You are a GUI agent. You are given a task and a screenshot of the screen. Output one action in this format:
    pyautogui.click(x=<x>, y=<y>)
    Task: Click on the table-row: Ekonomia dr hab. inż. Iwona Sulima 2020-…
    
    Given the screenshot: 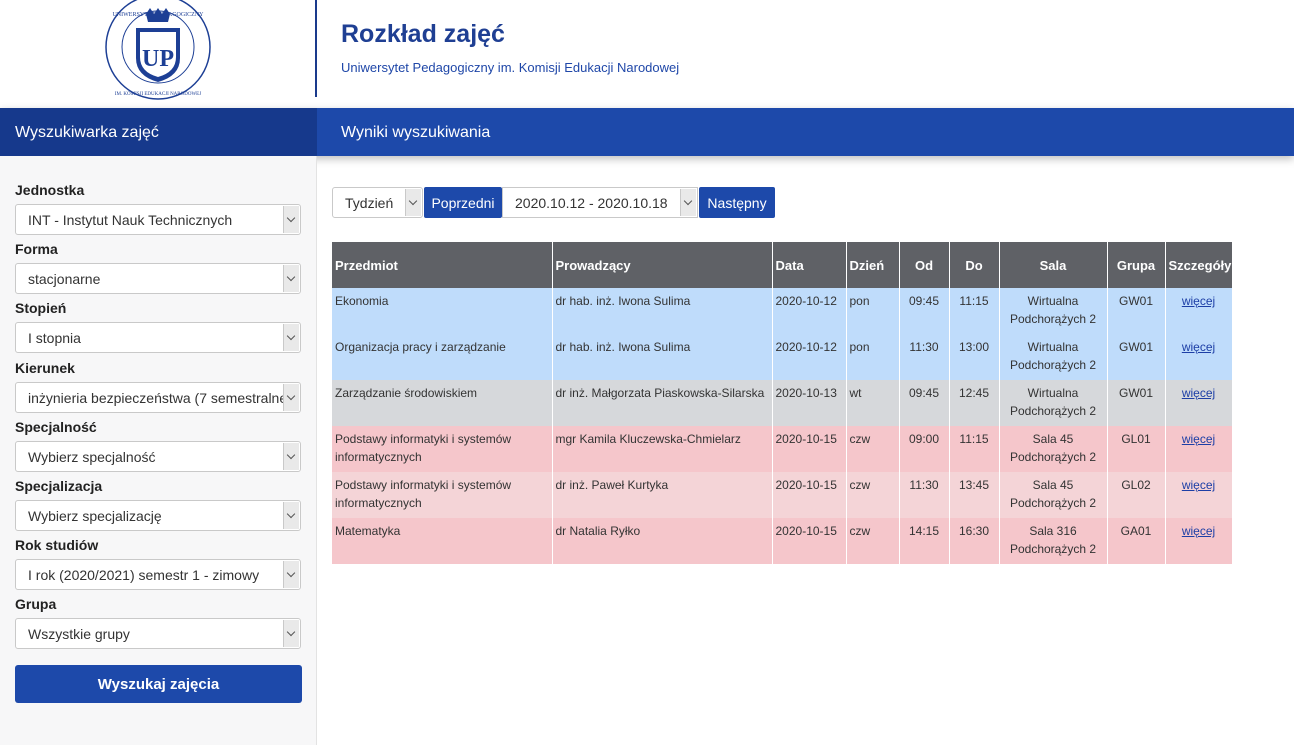 What is the action you would take?
    pyautogui.click(x=782, y=311)
    